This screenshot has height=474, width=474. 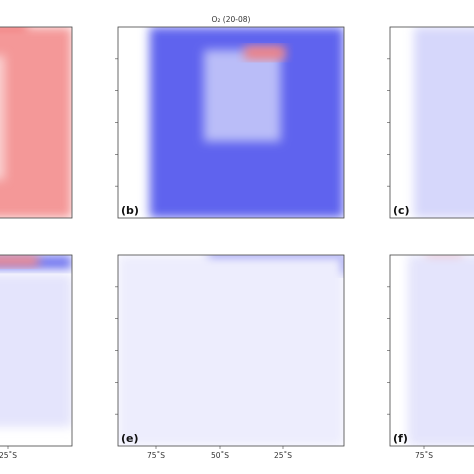 I want to click on panel-a-frame, so click(x=36, y=122).